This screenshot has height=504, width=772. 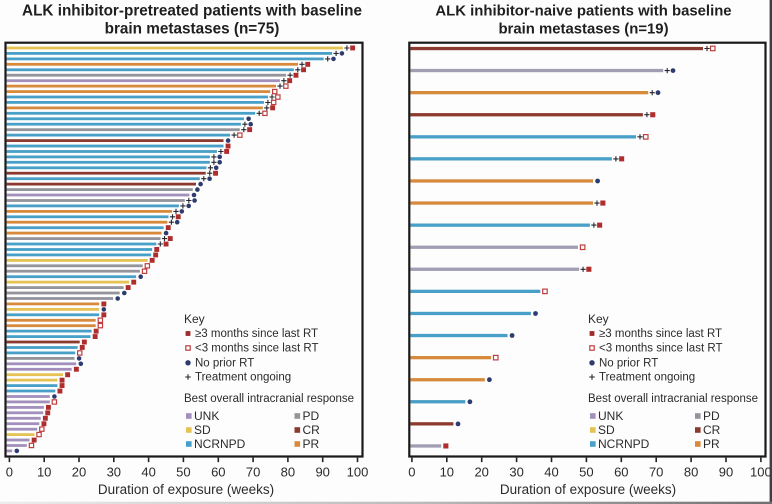 I want to click on svg-text: brain metastases (n=75), so click(x=192, y=29).